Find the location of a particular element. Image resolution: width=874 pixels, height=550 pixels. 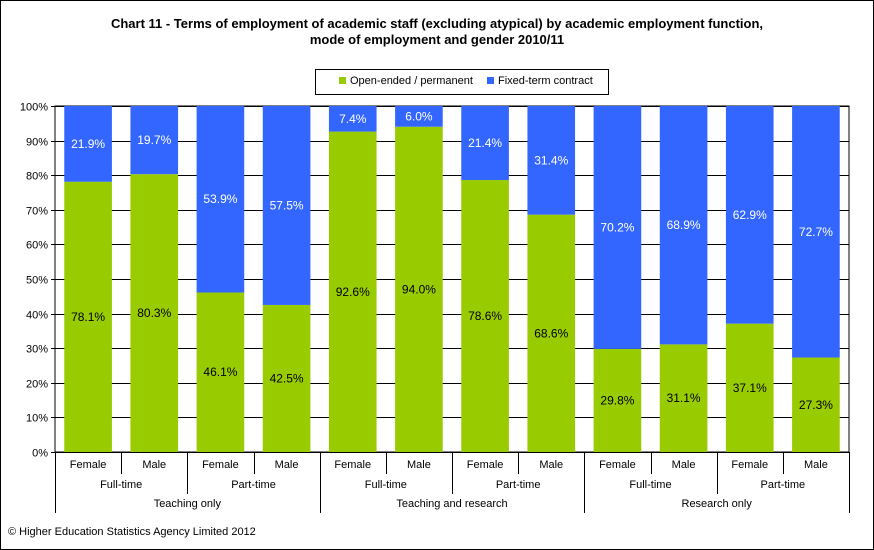

data-label-fixed-term: 19.7% is located at coordinates (154, 140).